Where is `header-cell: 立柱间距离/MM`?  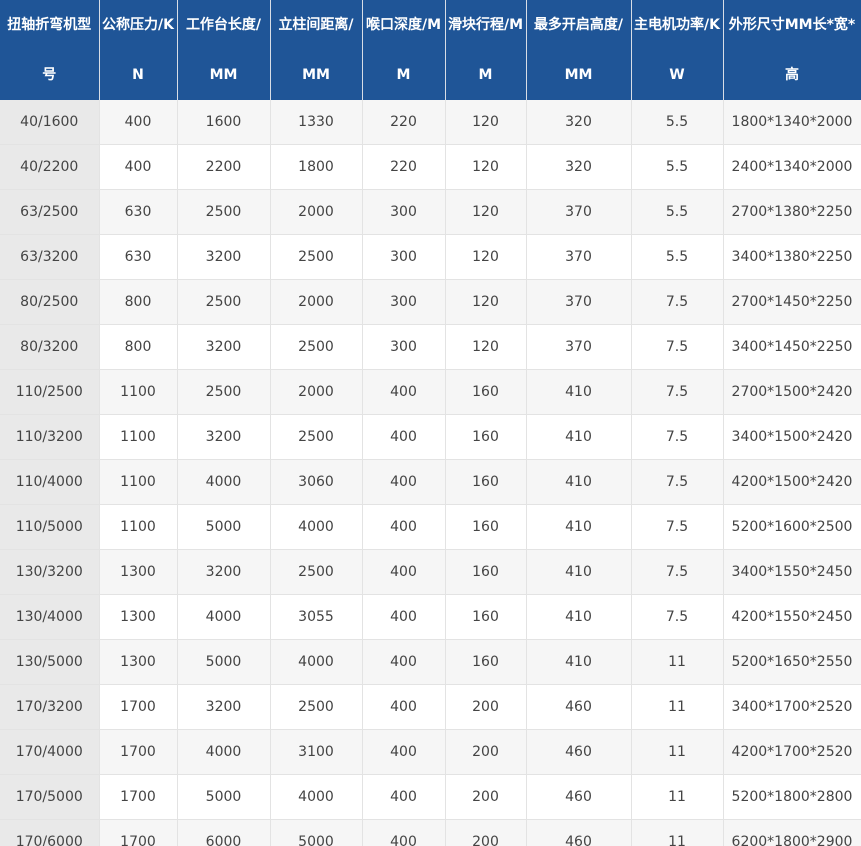
header-cell: 立柱间距离/MM is located at coordinates (316, 50).